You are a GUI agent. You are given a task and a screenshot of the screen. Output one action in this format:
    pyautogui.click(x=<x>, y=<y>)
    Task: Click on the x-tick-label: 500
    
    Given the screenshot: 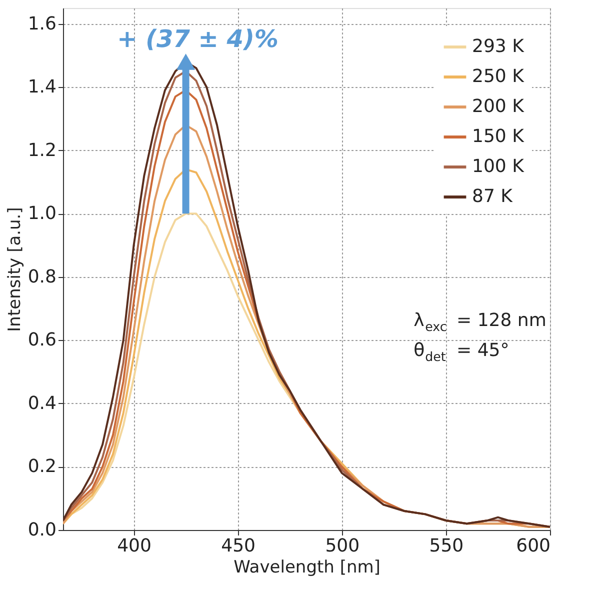 What is the action you would take?
    pyautogui.click(x=342, y=546)
    